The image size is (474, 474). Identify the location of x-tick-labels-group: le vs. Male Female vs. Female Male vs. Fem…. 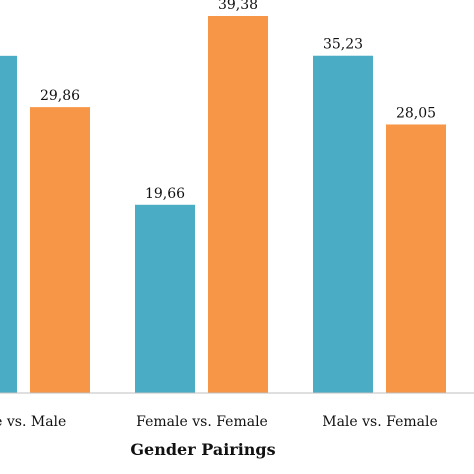
(219, 422).